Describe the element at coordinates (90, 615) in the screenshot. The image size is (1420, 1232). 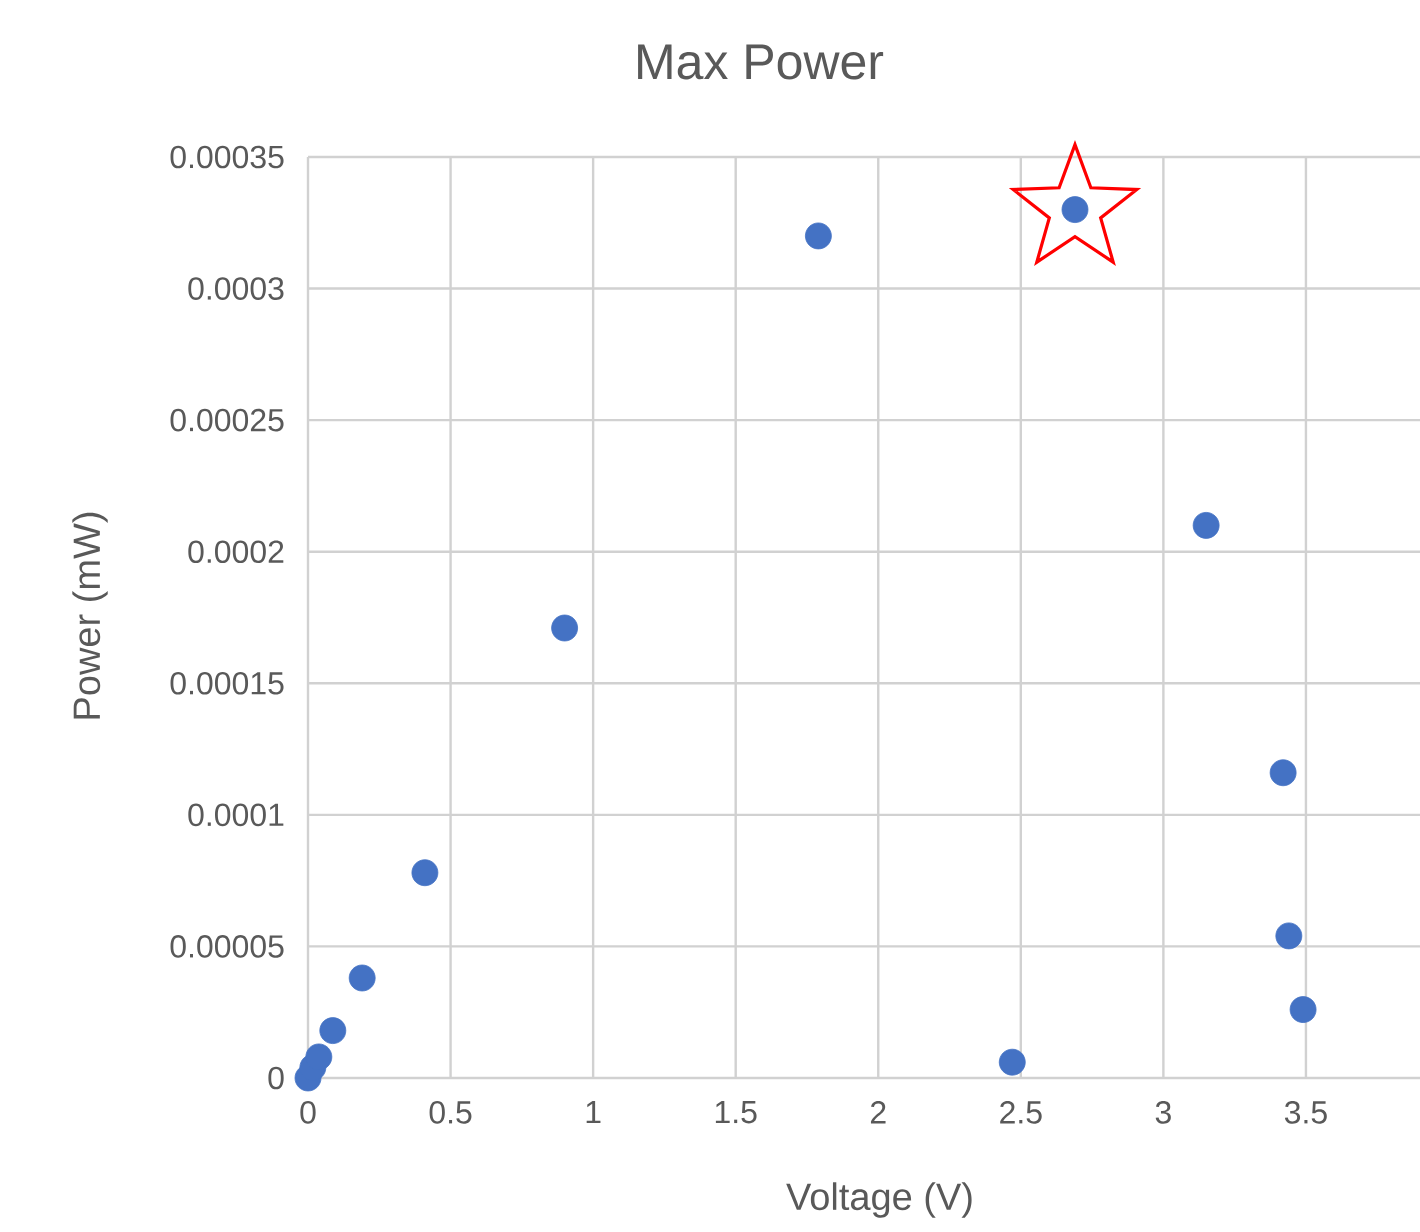
I see `y-axis-title: Power (mW)` at that location.